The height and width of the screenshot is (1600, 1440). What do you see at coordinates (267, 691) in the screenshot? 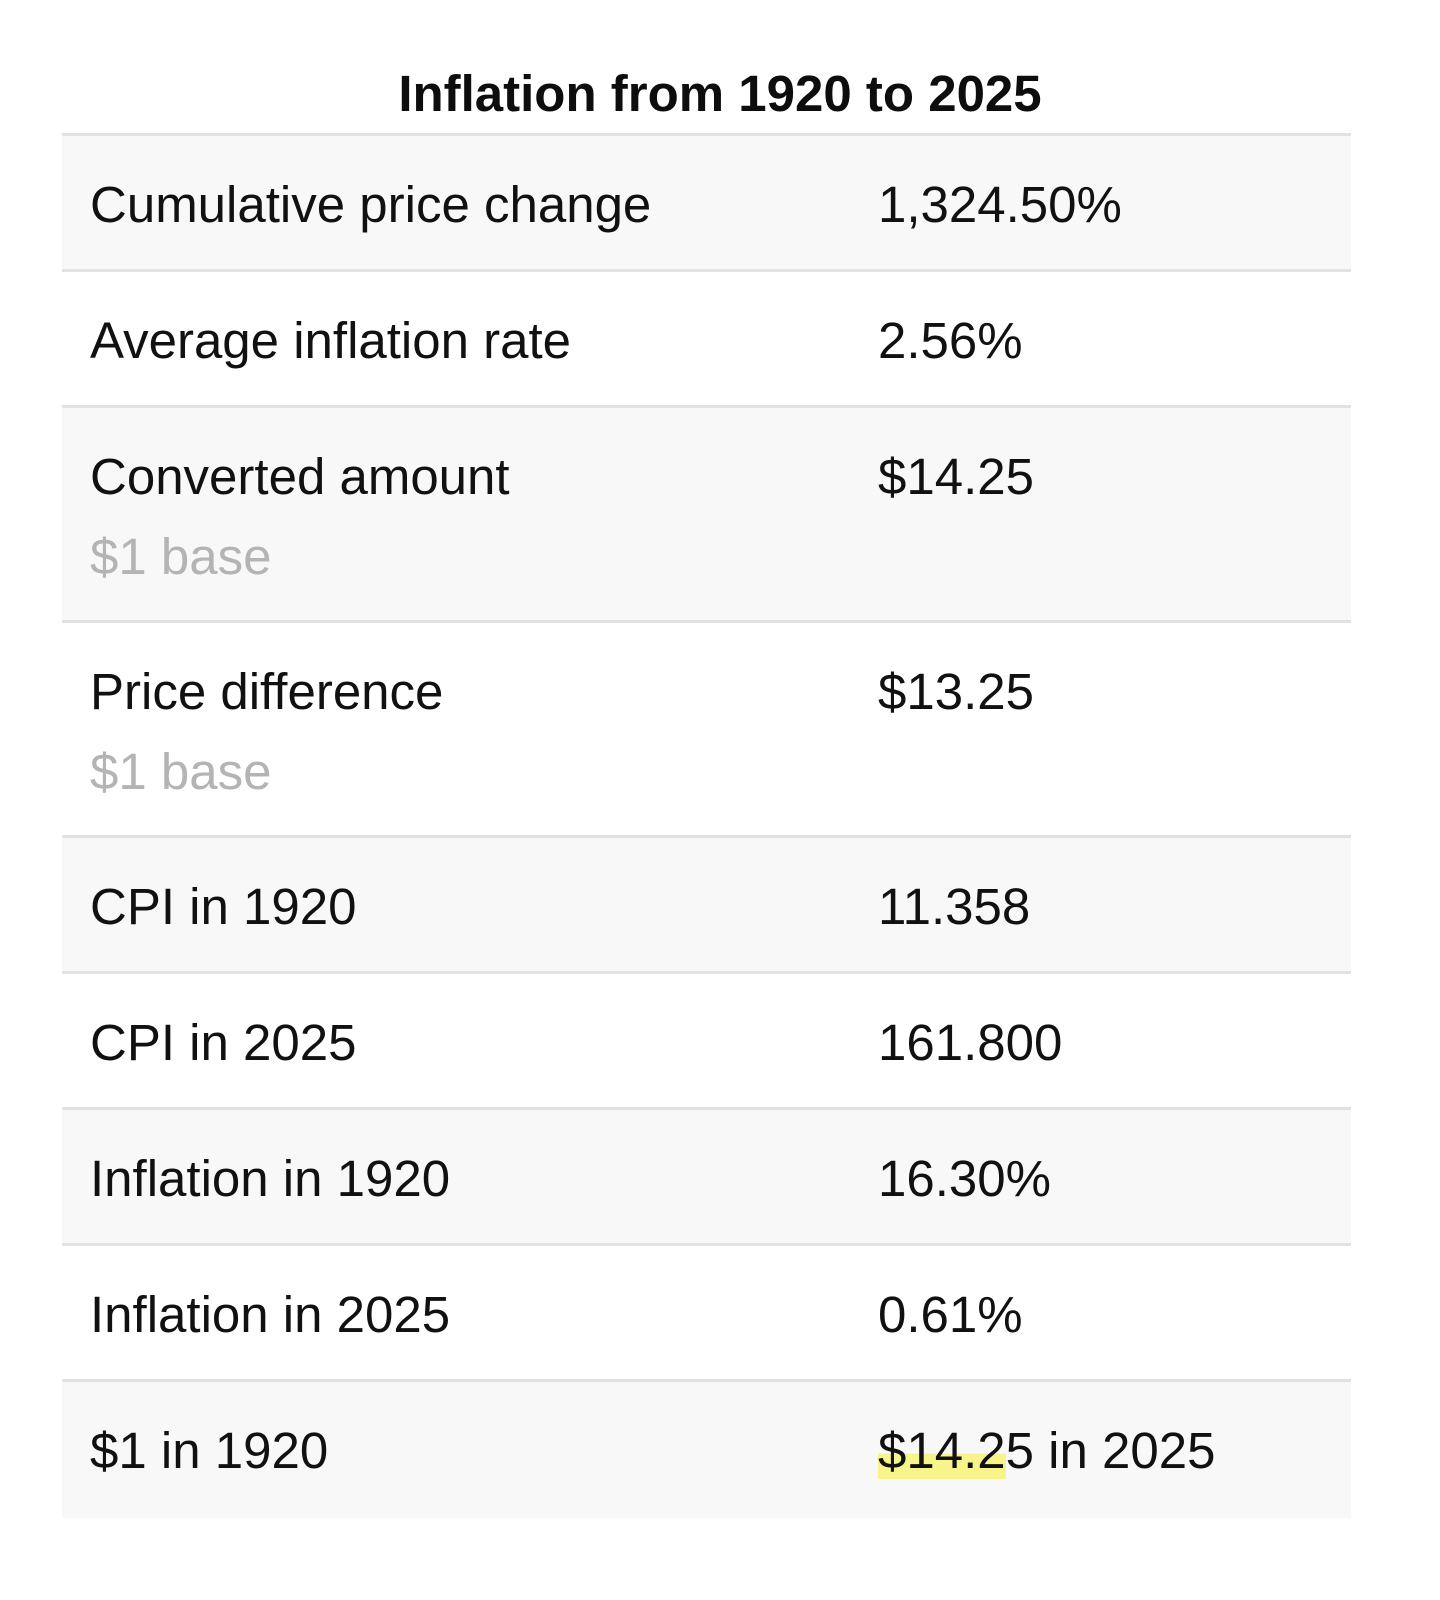
I see `row-label: Price difference` at bounding box center [267, 691].